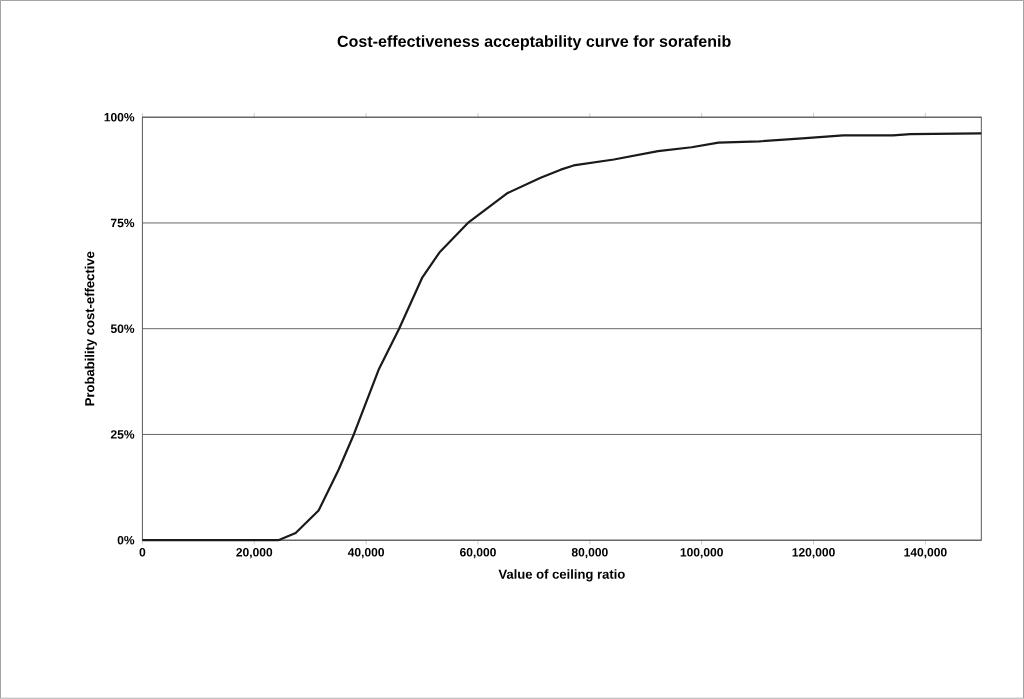 This screenshot has height=699, width=1024. I want to click on y-tick-label: 25%, so click(122, 434).